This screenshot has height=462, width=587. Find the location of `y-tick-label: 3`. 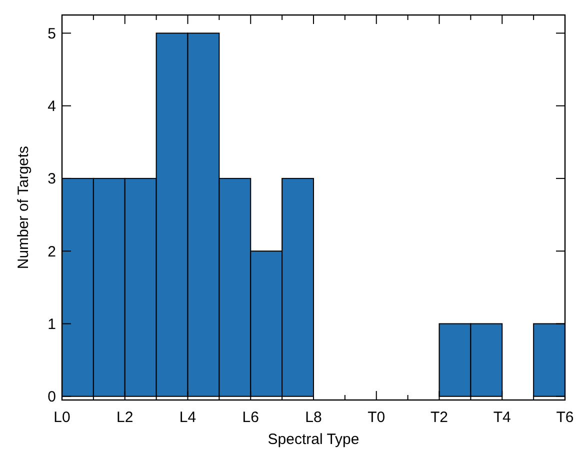

y-tick-label: 3 is located at coordinates (52, 179).